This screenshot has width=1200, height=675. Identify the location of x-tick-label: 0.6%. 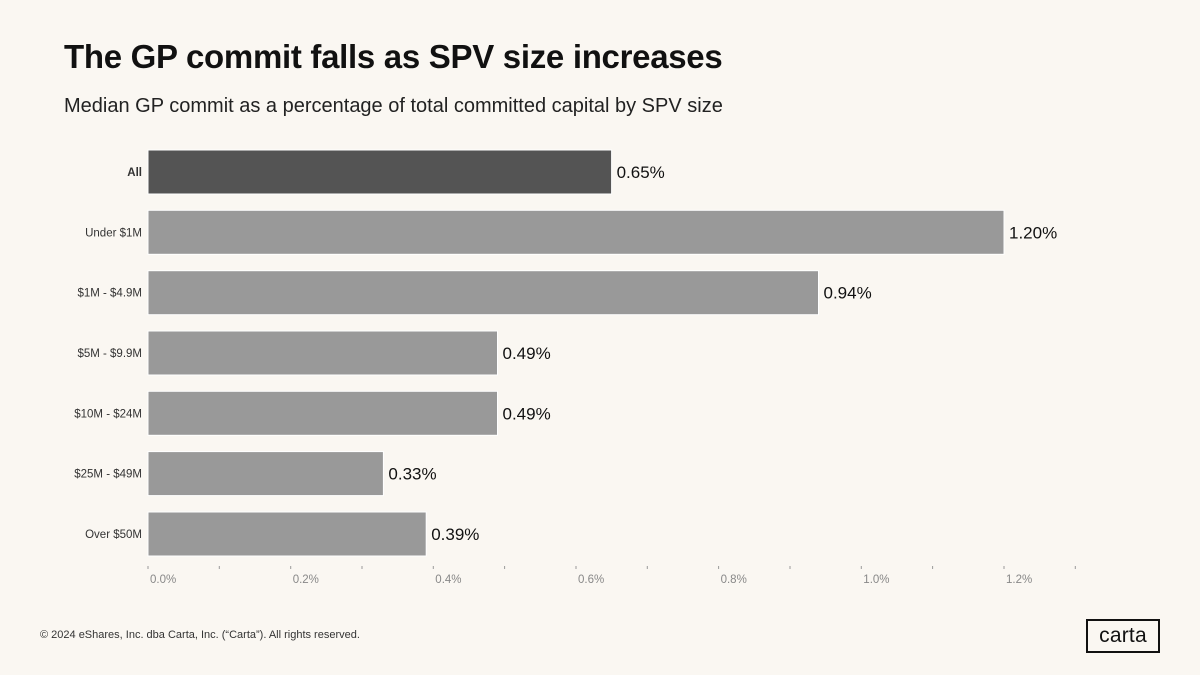
(591, 580).